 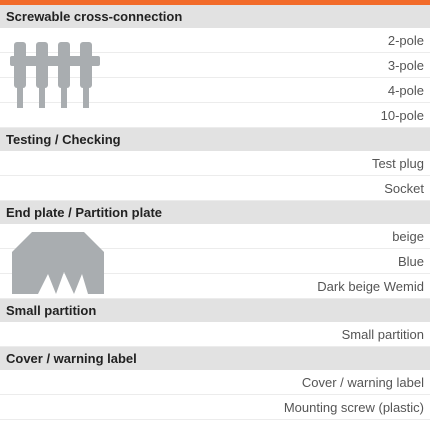 I want to click on item-row: Test plug, so click(x=215, y=163).